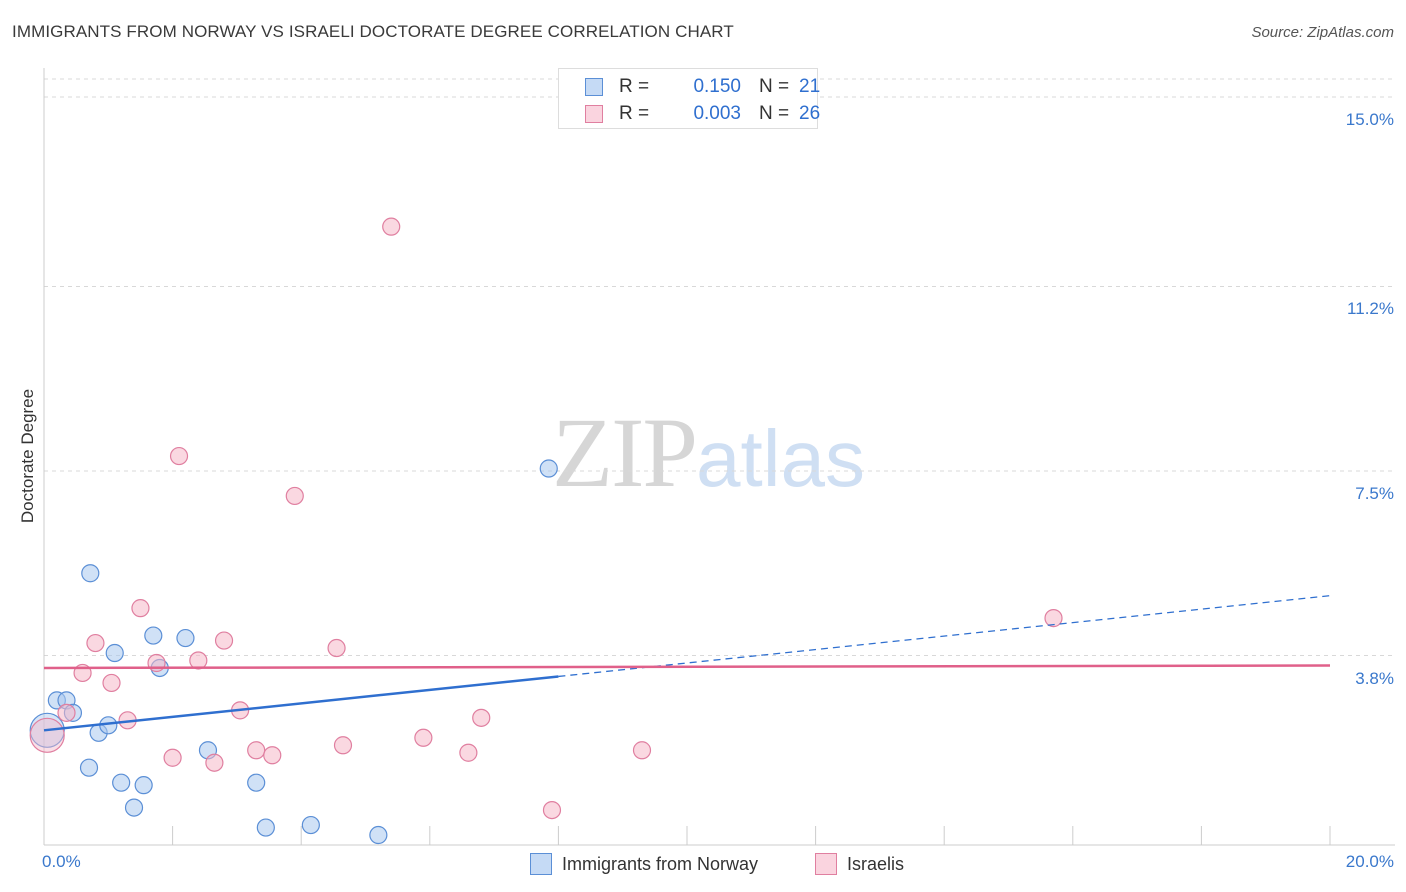  Describe the element at coordinates (1369, 119) in the screenshot. I see `y-tick-label-15: 15.0%` at that location.